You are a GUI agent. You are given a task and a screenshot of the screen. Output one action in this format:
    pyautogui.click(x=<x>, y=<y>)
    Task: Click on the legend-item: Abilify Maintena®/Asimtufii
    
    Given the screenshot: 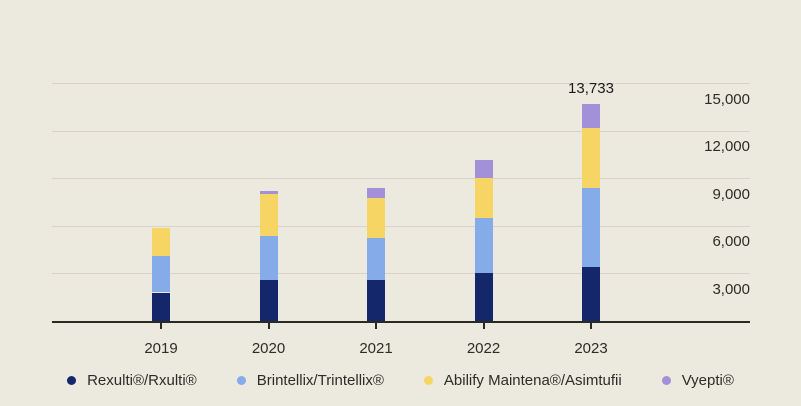 What is the action you would take?
    pyautogui.click(x=522, y=380)
    